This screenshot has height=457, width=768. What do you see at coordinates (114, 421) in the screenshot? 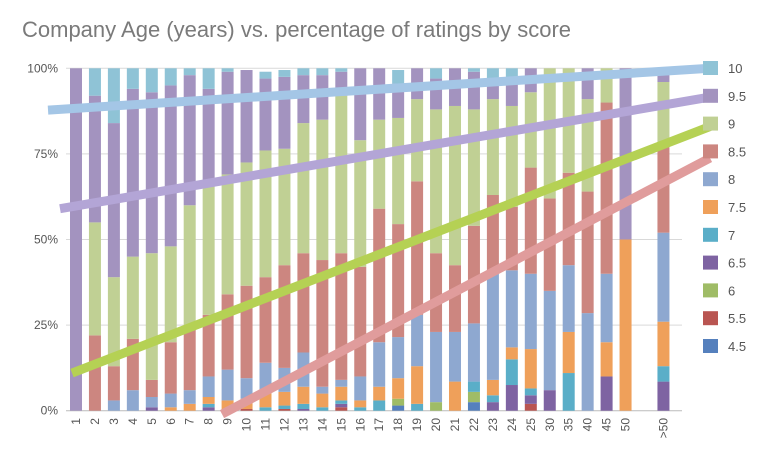
I see `x-tick-label: 3` at bounding box center [114, 421].